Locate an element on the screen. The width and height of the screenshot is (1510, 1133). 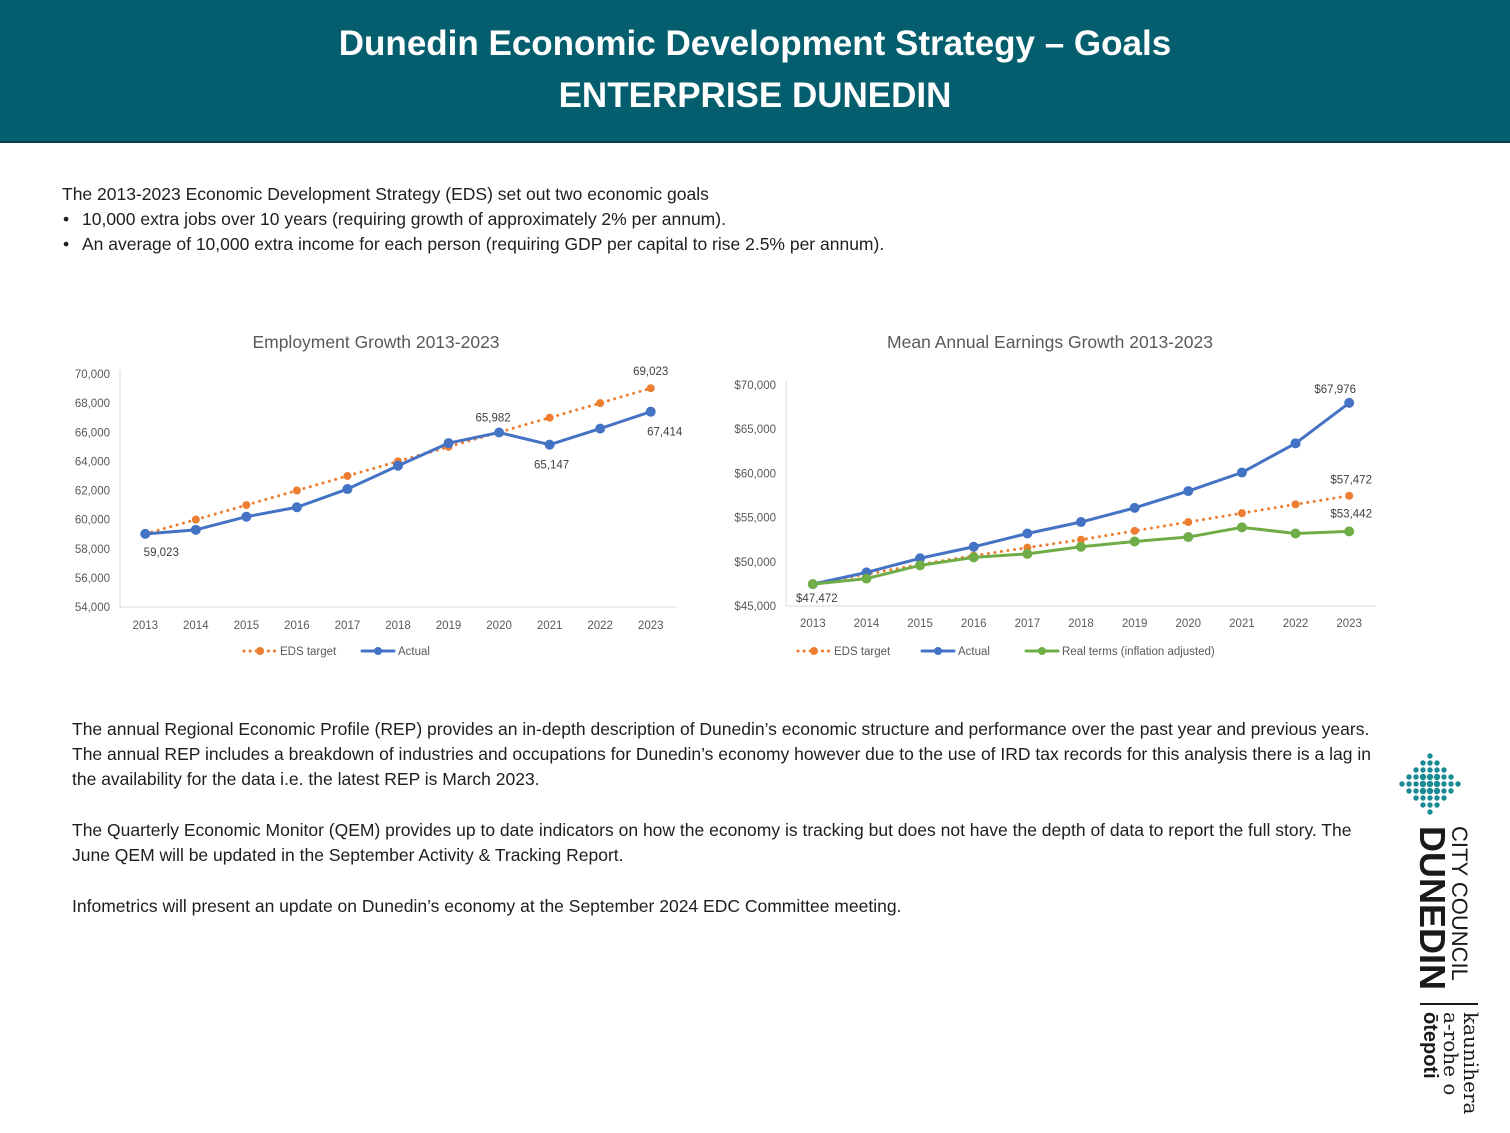
logo-emblem-icon is located at coordinates (1430, 784).